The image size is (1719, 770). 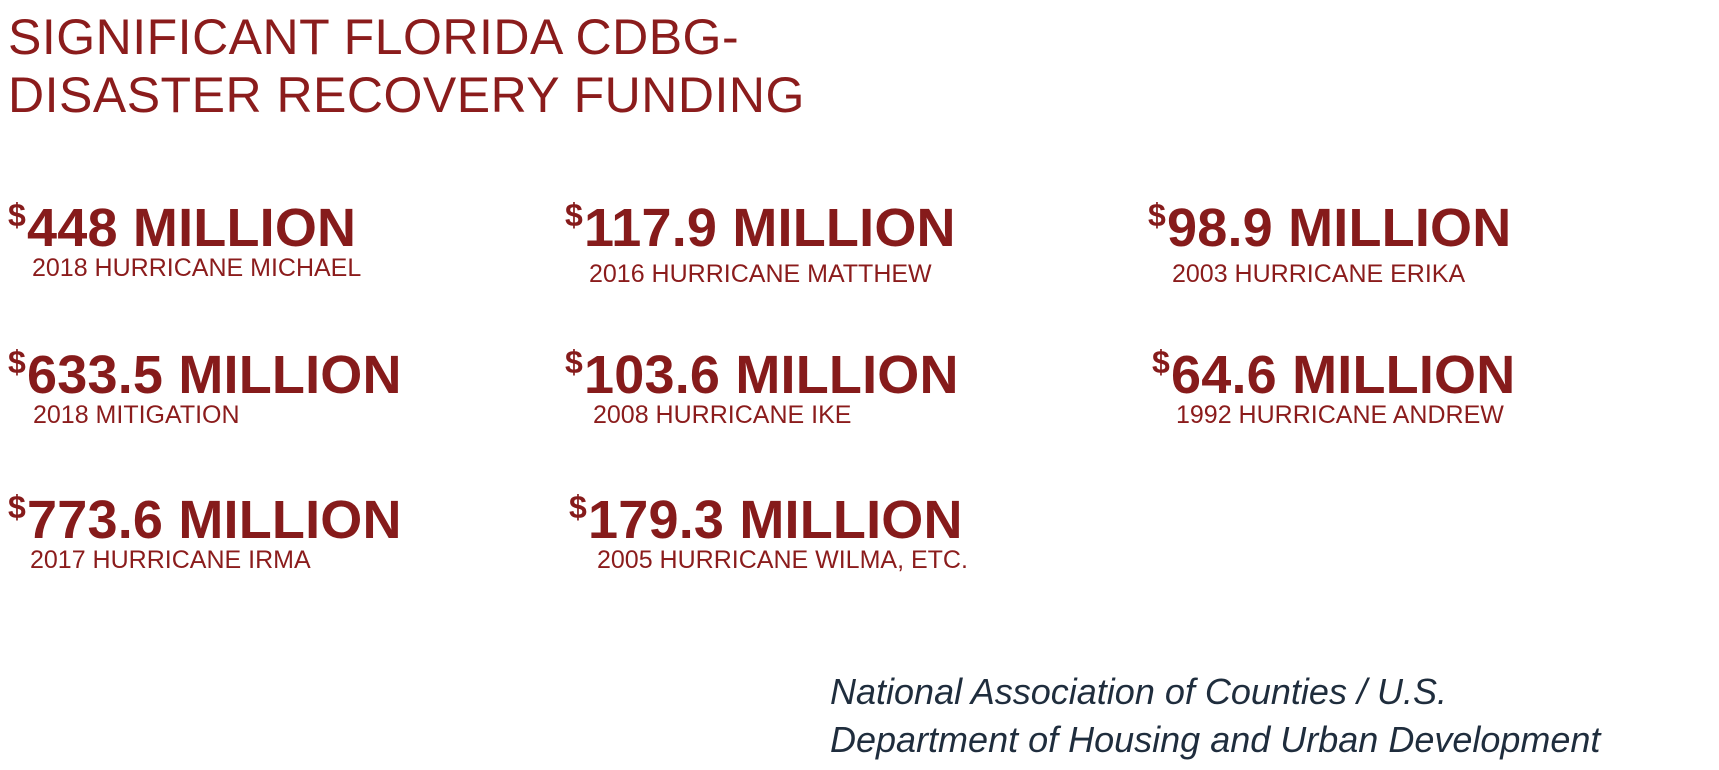 I want to click on stat-hurricane-michael: $448 MILLION 2018 HURRICANE MICHAEL, so click(x=184, y=234).